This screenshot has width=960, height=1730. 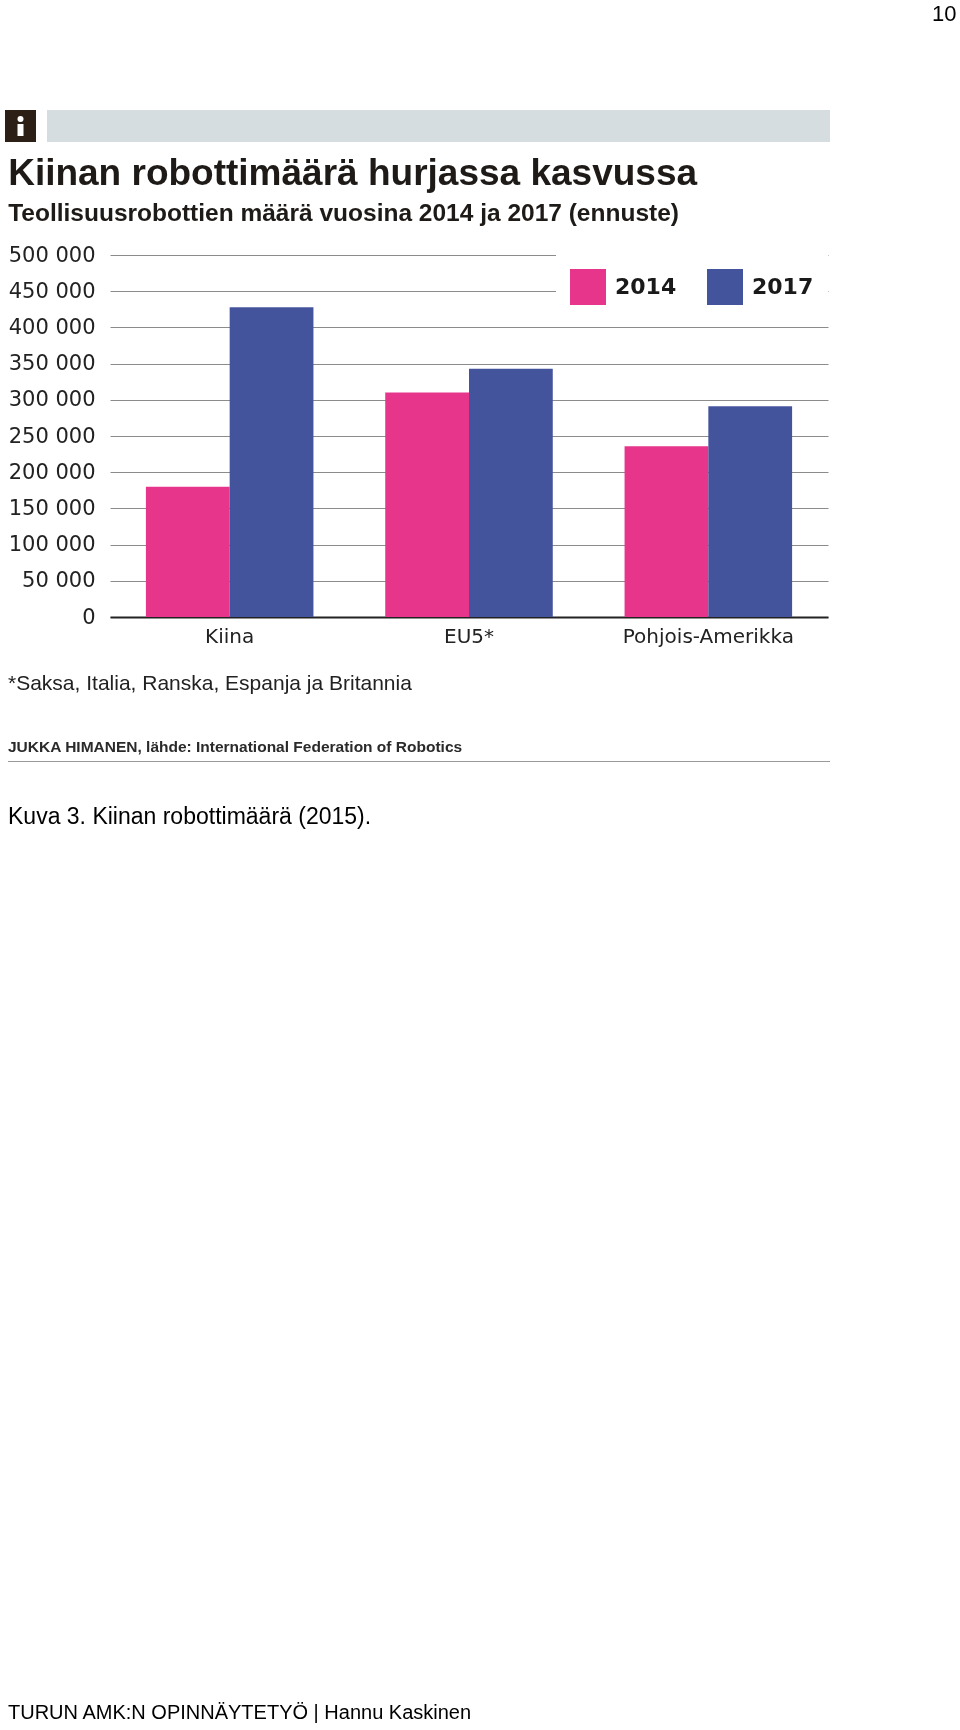 What do you see at coordinates (89, 616) in the screenshot?
I see `y-tick-label: 0` at bounding box center [89, 616].